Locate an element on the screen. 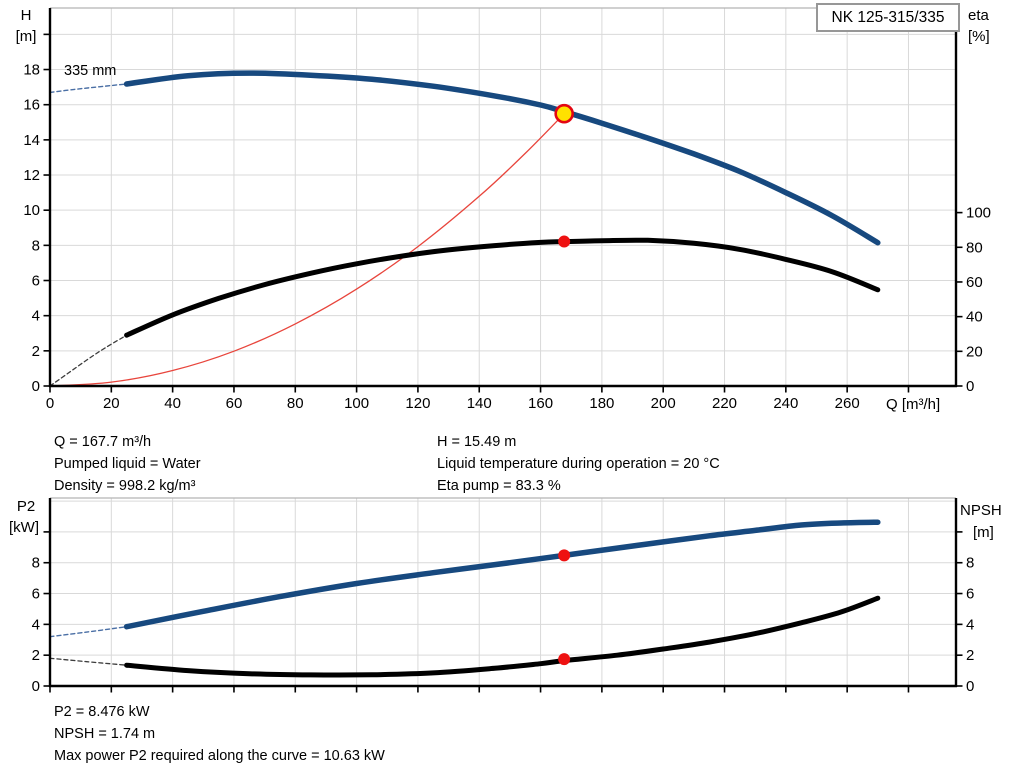 The image size is (1024, 781). npsh-axis-title-line1: NPSH is located at coordinates (981, 510).